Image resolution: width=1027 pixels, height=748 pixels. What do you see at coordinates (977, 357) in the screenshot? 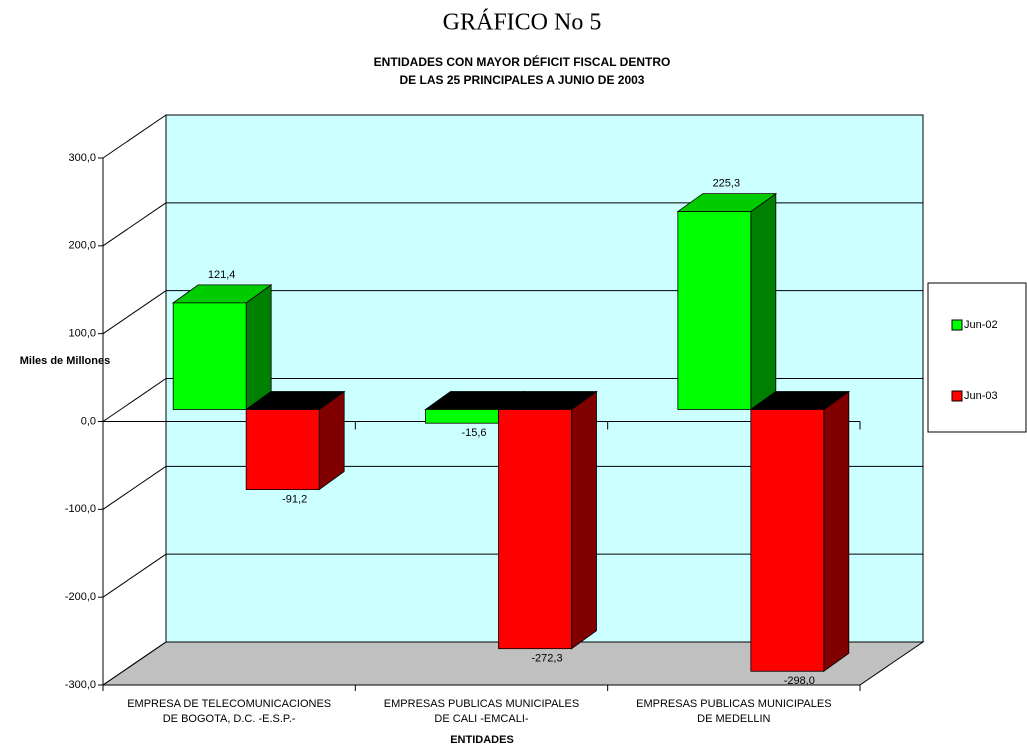
I see `legend-box` at bounding box center [977, 357].